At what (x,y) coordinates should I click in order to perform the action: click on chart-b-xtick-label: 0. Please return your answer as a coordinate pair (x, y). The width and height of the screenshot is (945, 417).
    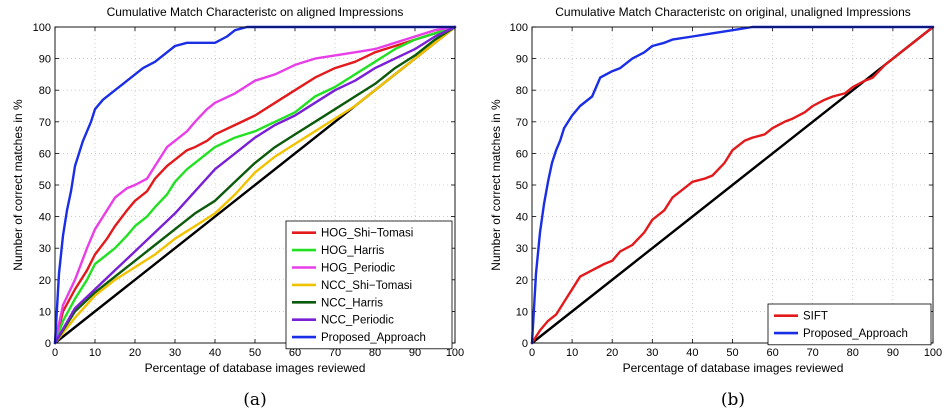
    Looking at the image, I should click on (532, 353).